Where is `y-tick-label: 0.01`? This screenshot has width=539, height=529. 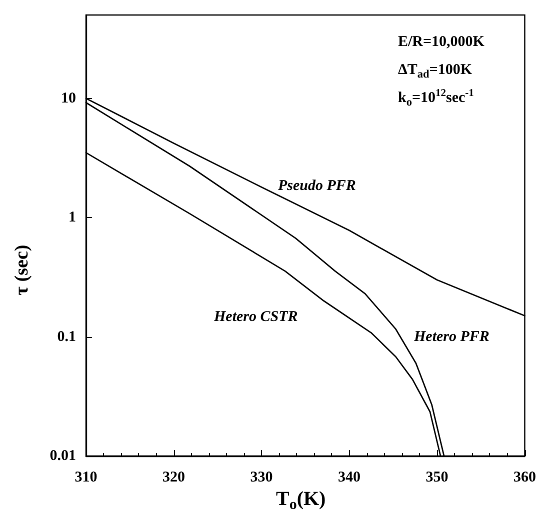
y-tick-label: 0.01 is located at coordinates (63, 456).